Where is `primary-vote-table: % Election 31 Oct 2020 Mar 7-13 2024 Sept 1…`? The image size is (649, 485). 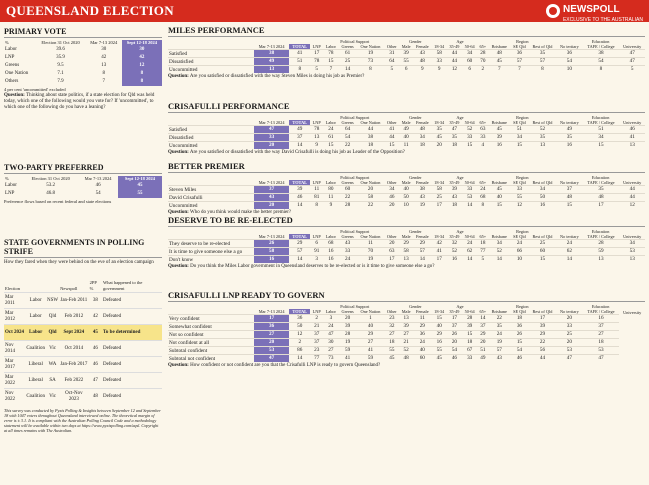 primary-vote-table: % Election 31 Oct 2020 Mar 7-13 2024 Sept 1… is located at coordinates (83, 63).